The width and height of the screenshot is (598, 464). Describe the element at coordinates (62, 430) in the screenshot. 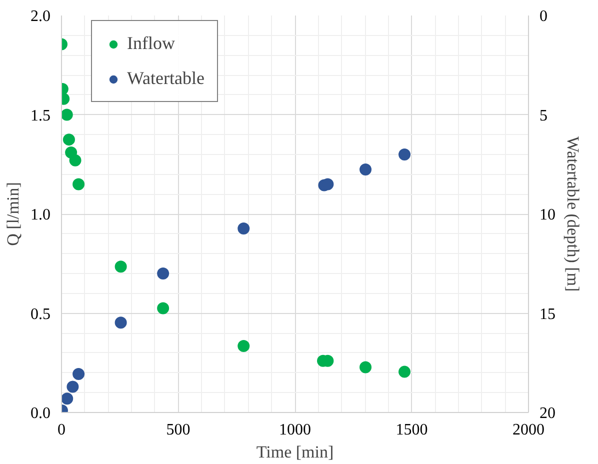

I see `x-tick-label: 0` at that location.